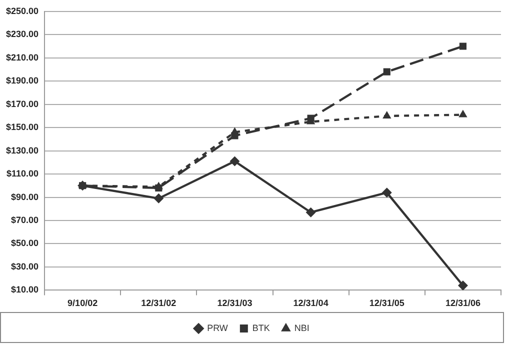 Image resolution: width=506 pixels, height=347 pixels. What do you see at coordinates (25, 289) in the screenshot?
I see `y-tick-label: $10.00` at bounding box center [25, 289].